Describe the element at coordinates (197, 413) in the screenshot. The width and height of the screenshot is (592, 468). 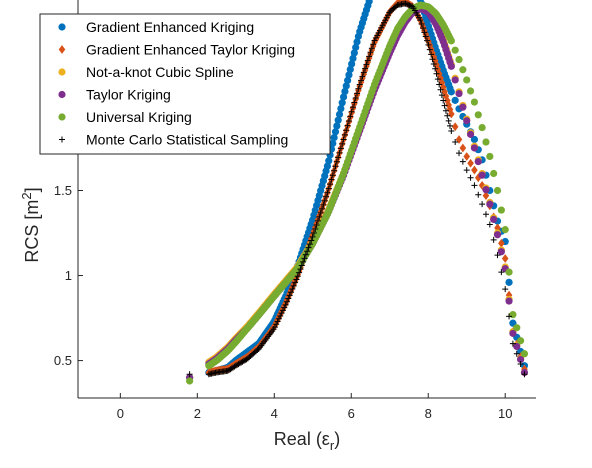
I see `x-tick-label: 2` at that location.